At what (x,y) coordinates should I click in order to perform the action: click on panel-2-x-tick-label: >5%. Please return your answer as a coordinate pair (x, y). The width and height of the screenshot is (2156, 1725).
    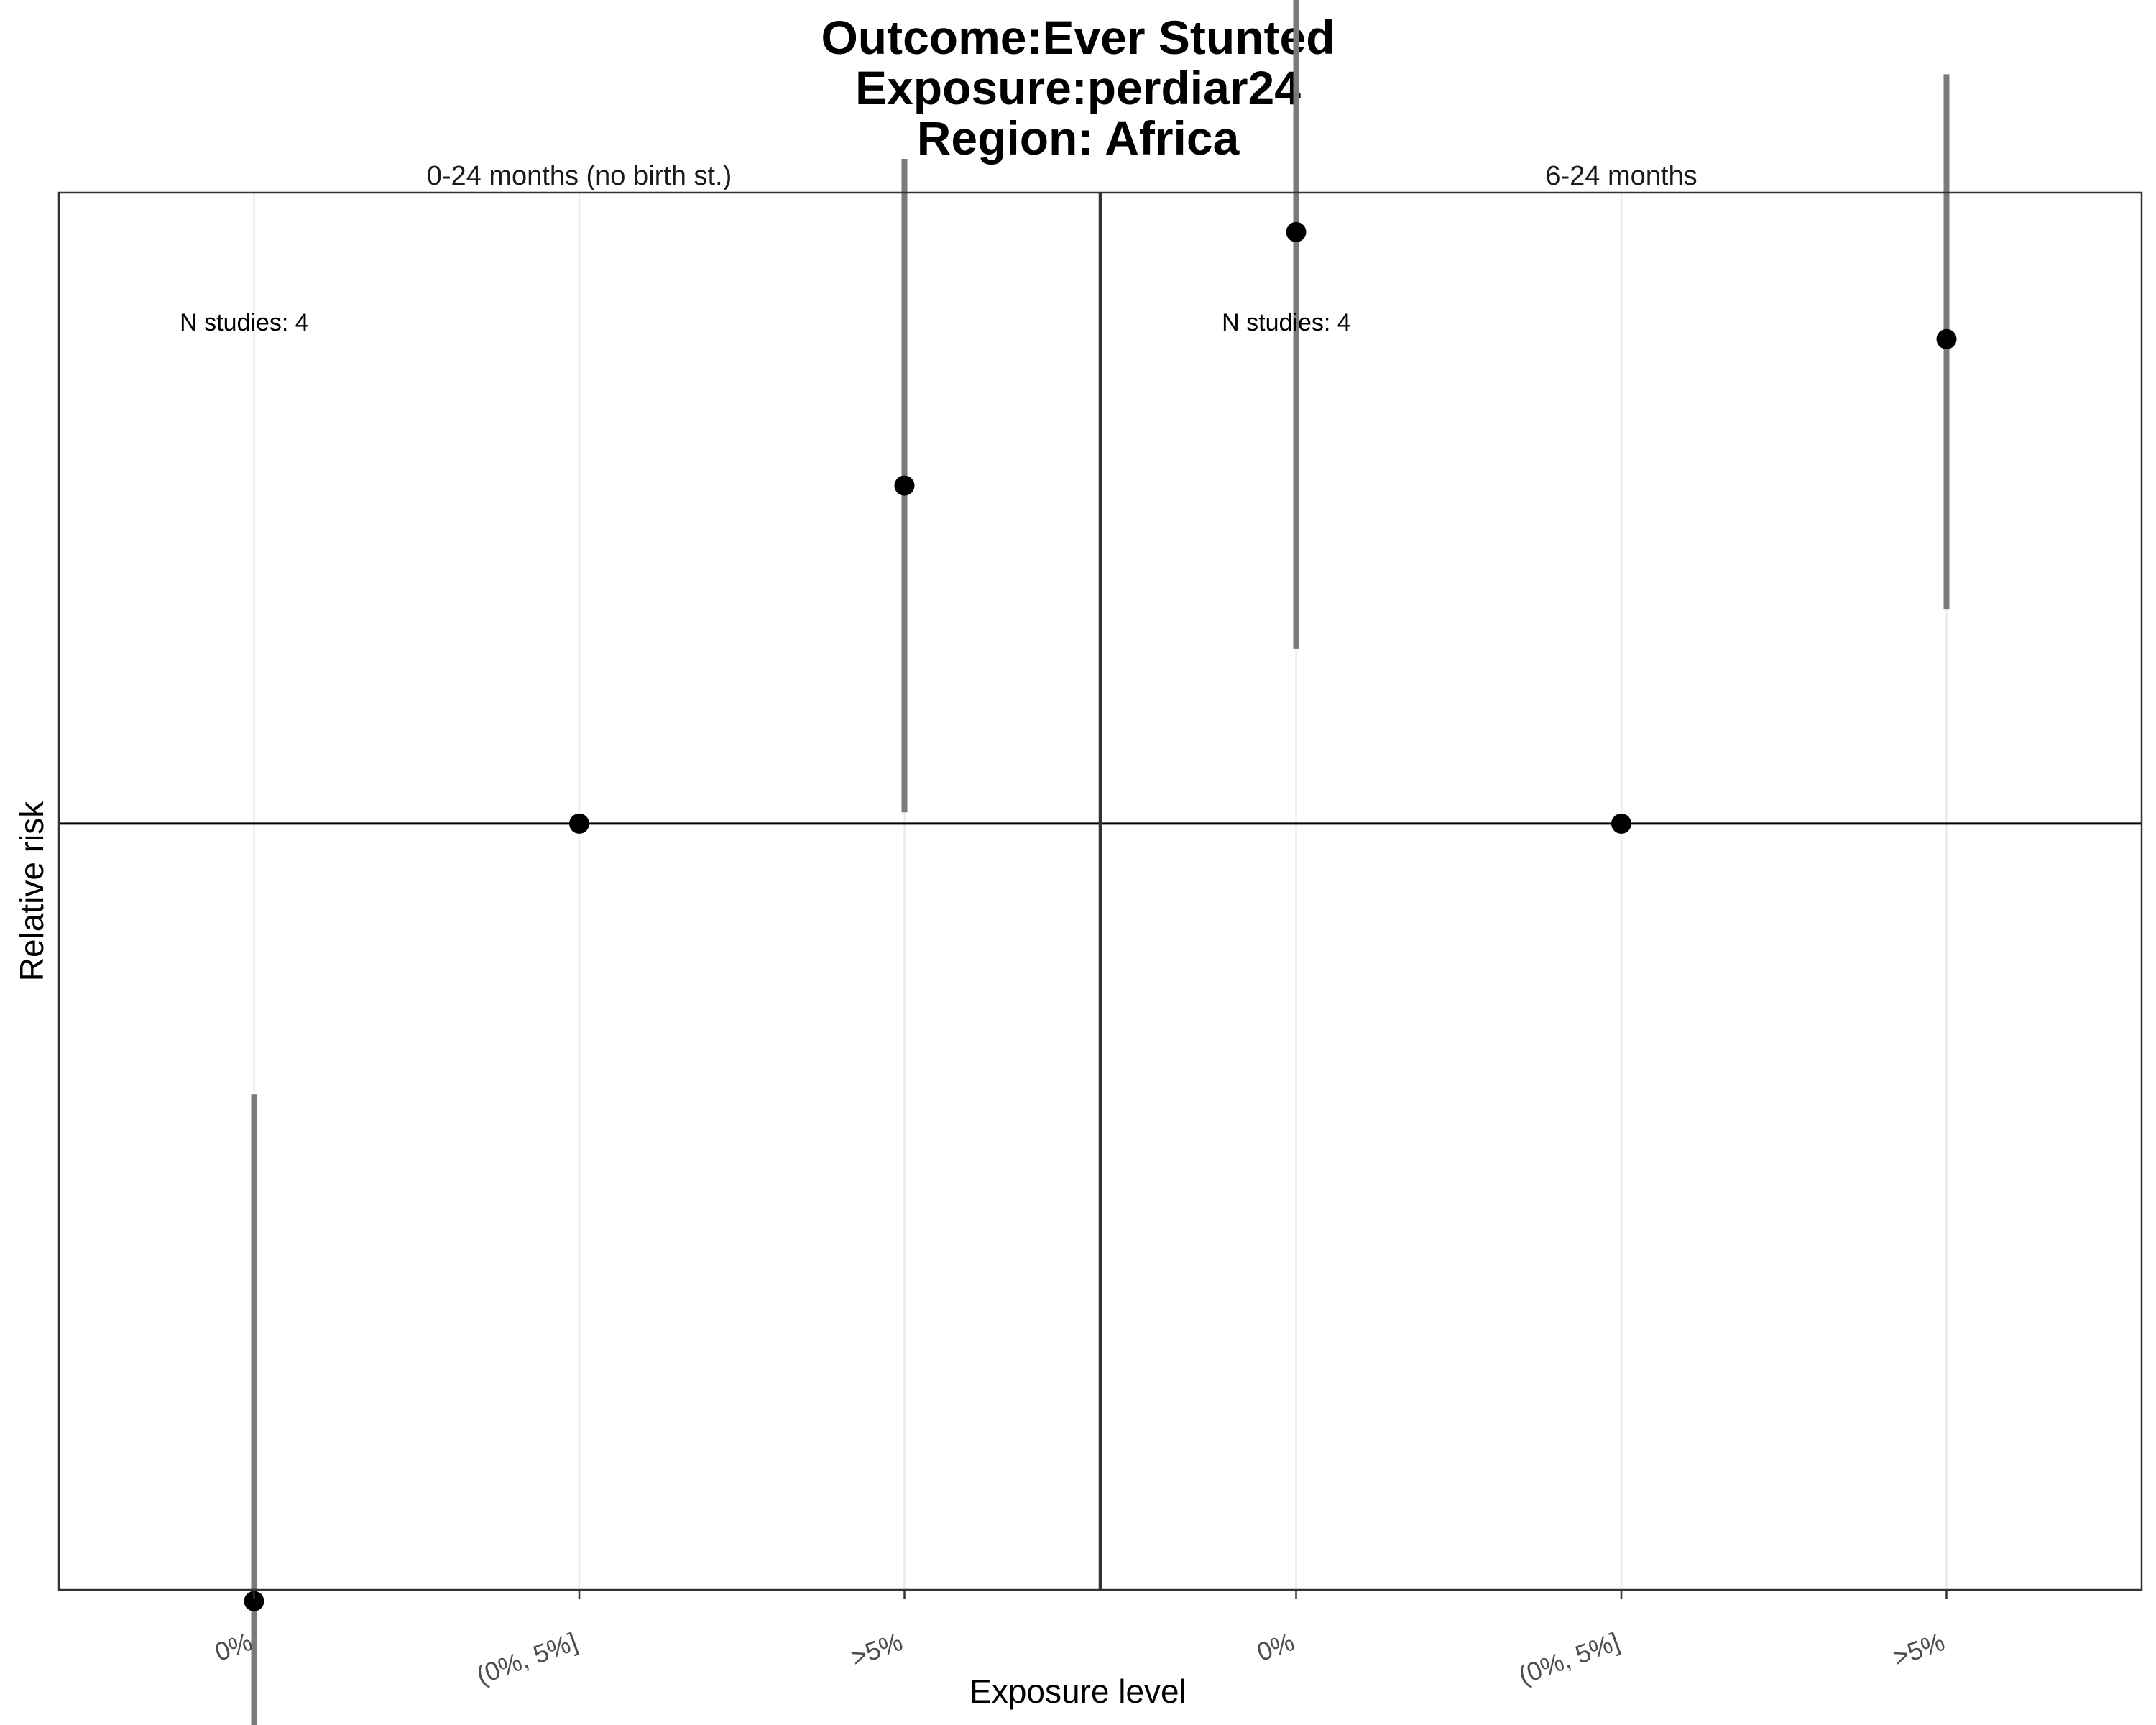
    Looking at the image, I should click on (1919, 1650).